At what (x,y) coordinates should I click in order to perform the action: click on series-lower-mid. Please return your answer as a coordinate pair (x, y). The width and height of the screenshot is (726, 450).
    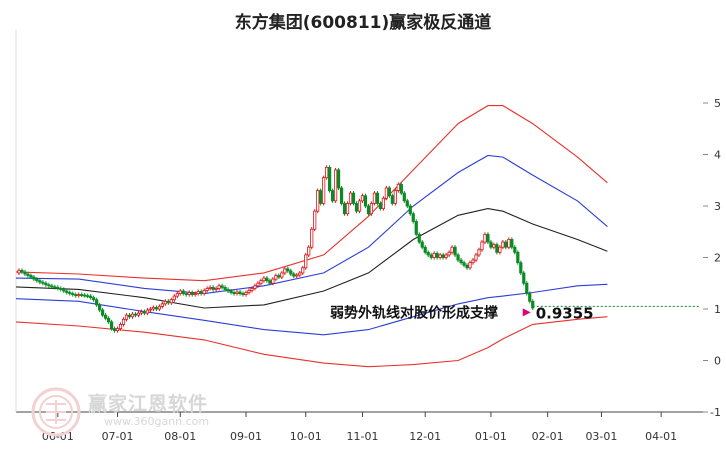
    Looking at the image, I should click on (311, 309).